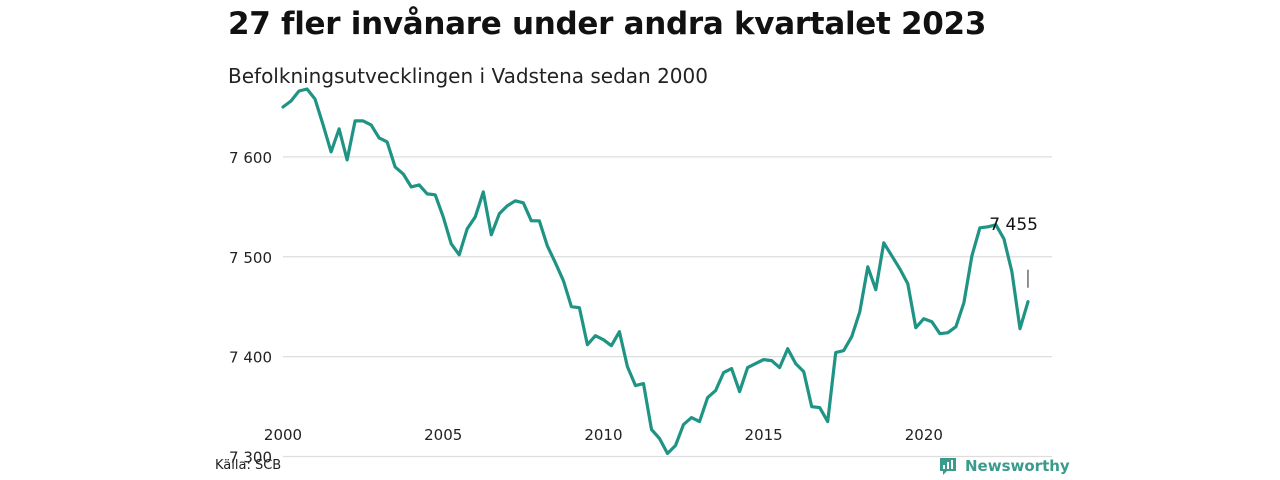 Image resolution: width=1280 pixels, height=480 pixels. I want to click on x-tick-label: 2005, so click(443, 435).